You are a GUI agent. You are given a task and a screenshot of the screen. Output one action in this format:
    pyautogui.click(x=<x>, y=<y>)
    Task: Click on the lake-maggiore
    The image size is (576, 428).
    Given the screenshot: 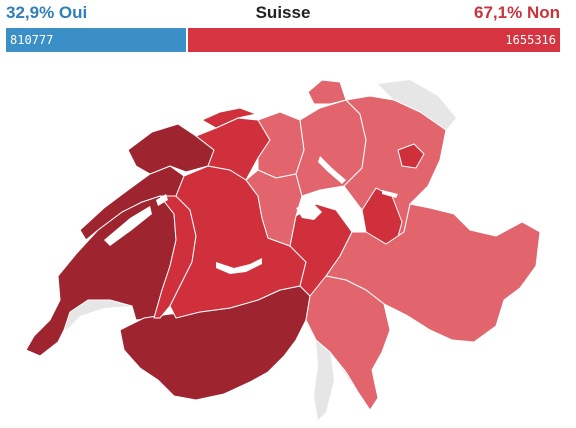 What is the action you would take?
    pyautogui.click(x=324, y=380)
    